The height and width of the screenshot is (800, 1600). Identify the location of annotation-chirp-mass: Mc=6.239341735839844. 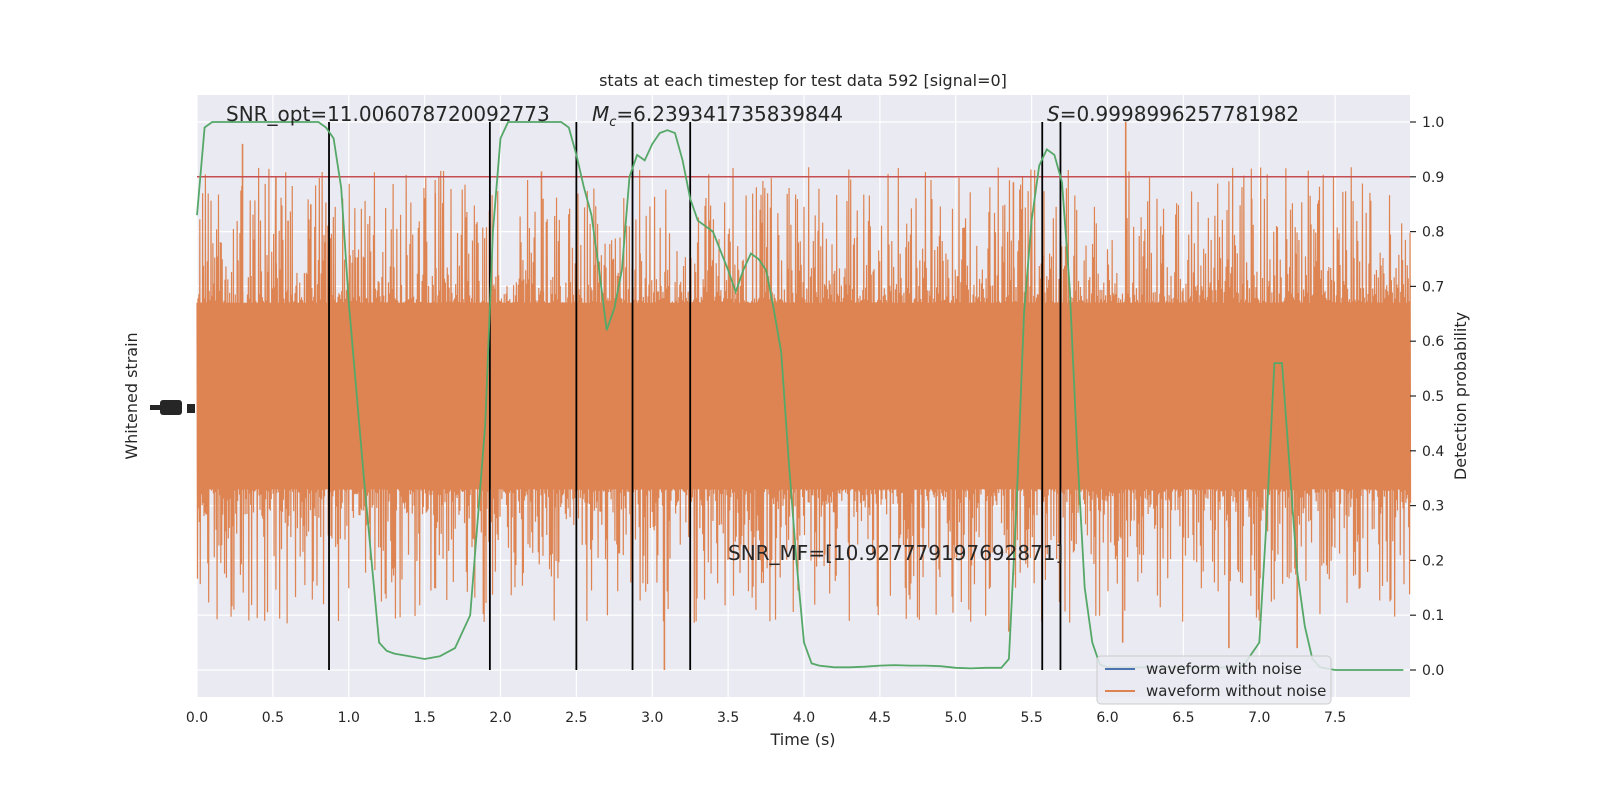
(717, 116).